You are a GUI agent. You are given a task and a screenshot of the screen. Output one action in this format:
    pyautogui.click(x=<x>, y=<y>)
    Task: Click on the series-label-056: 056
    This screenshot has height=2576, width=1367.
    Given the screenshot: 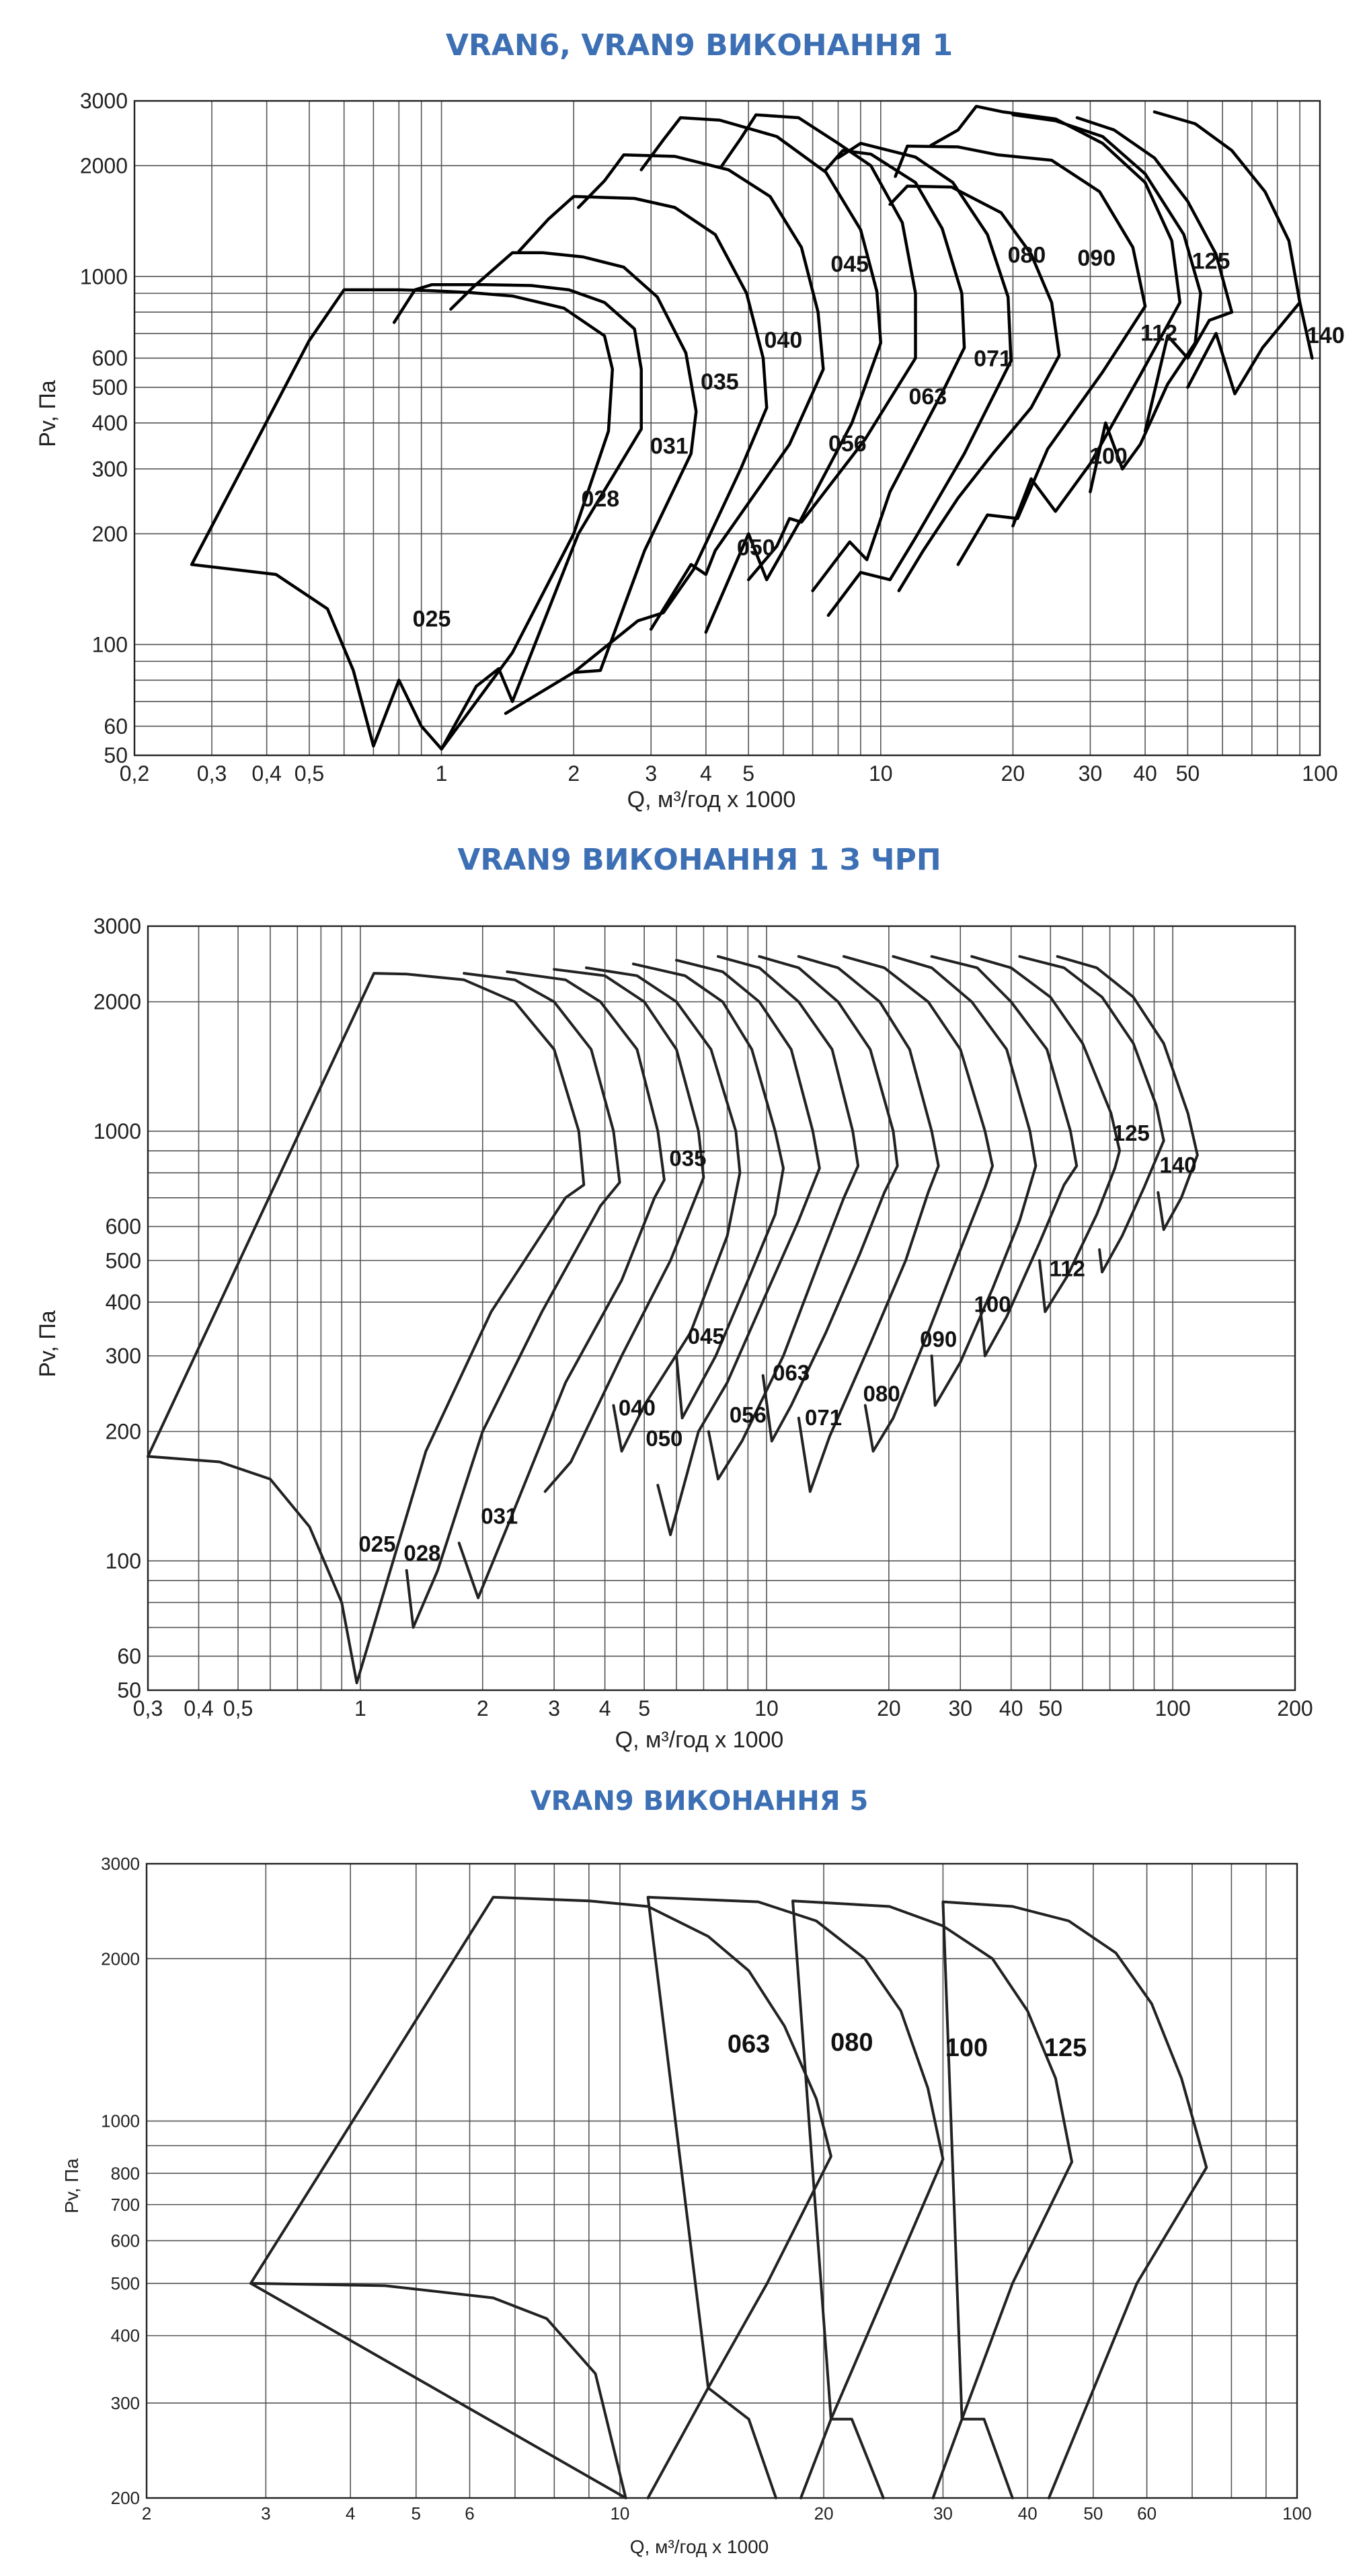 What is the action you would take?
    pyautogui.click(x=748, y=1414)
    